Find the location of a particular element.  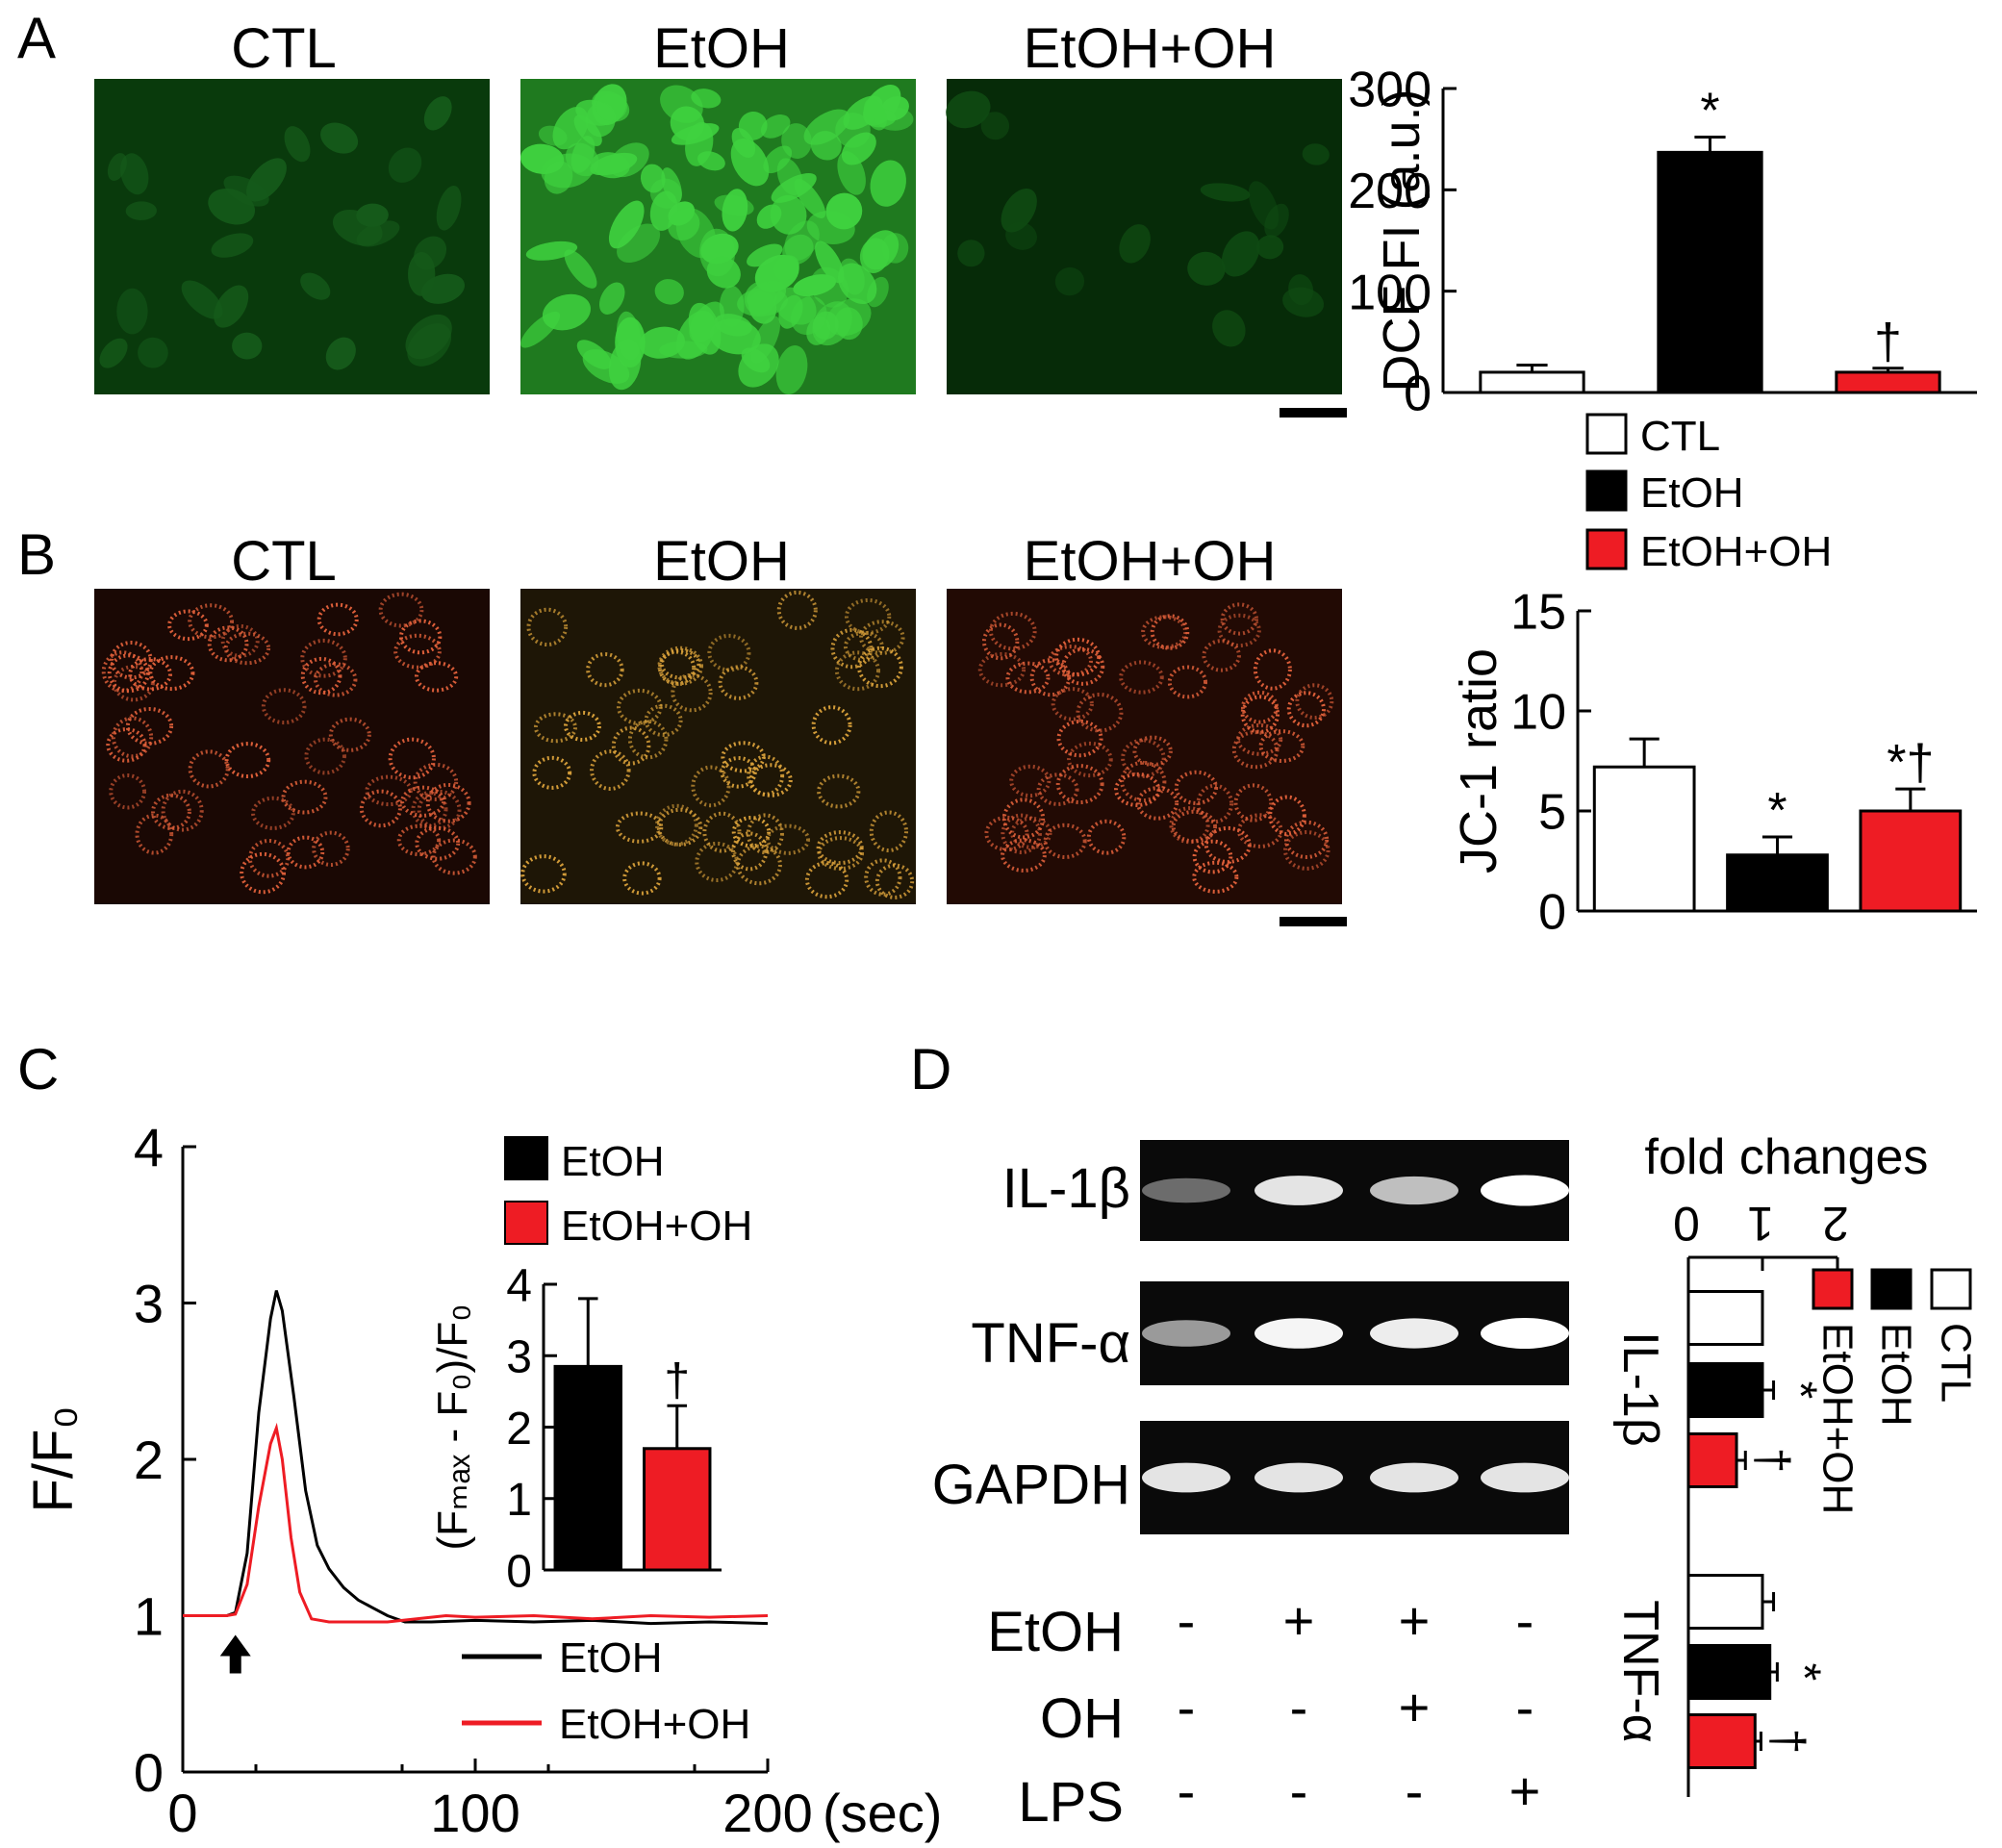

legend-label-1: EtOH is located at coordinates (1692, 493).